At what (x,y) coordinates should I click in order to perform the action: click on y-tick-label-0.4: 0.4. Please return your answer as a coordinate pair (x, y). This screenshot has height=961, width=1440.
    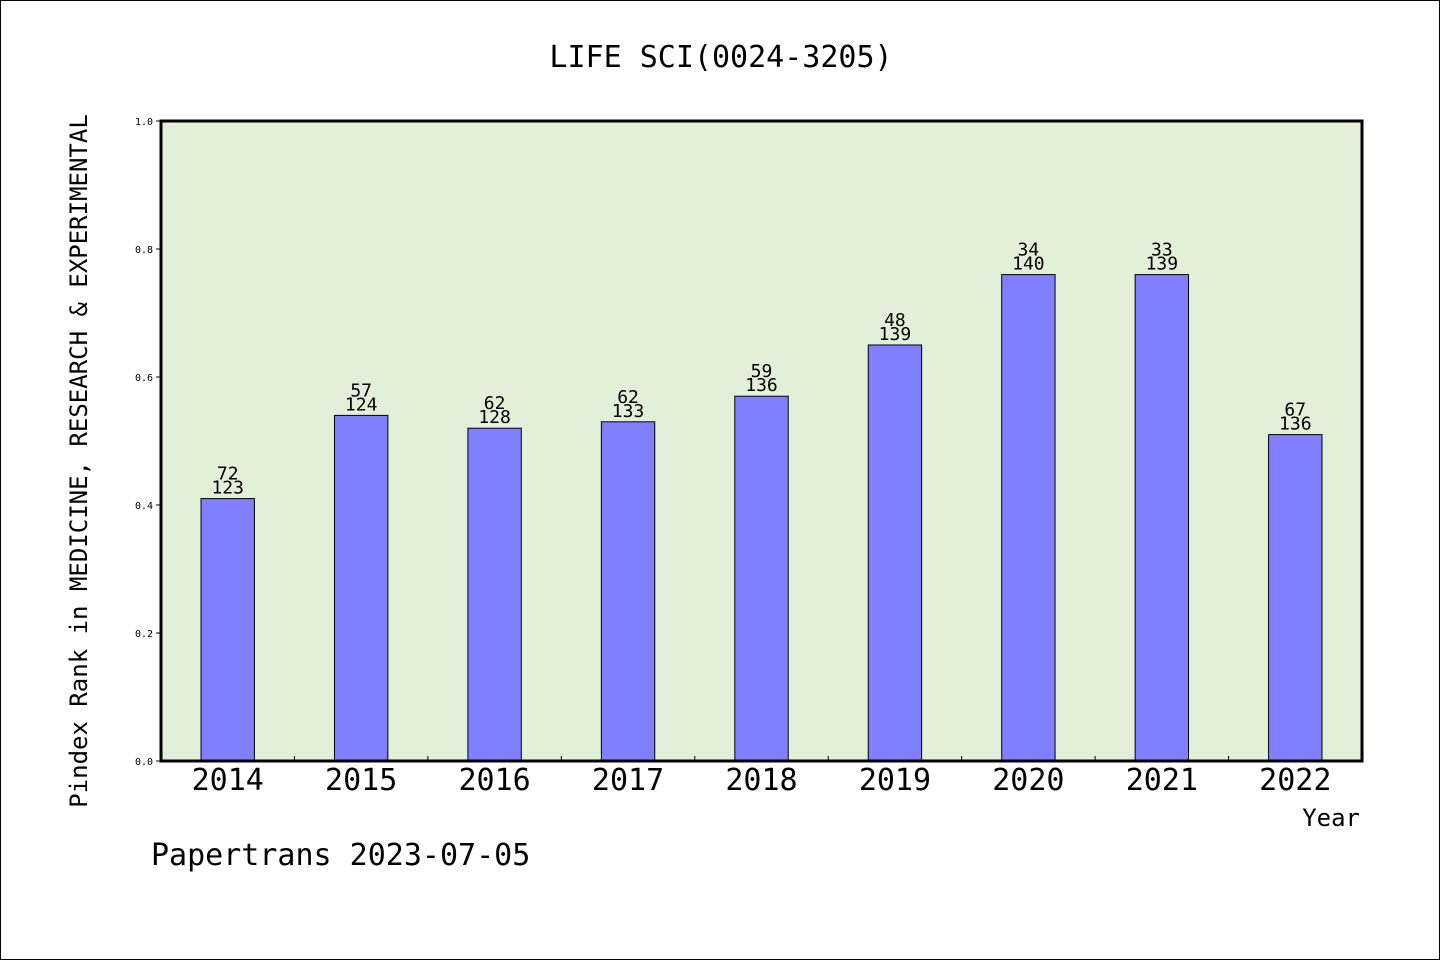
    Looking at the image, I should click on (144, 506).